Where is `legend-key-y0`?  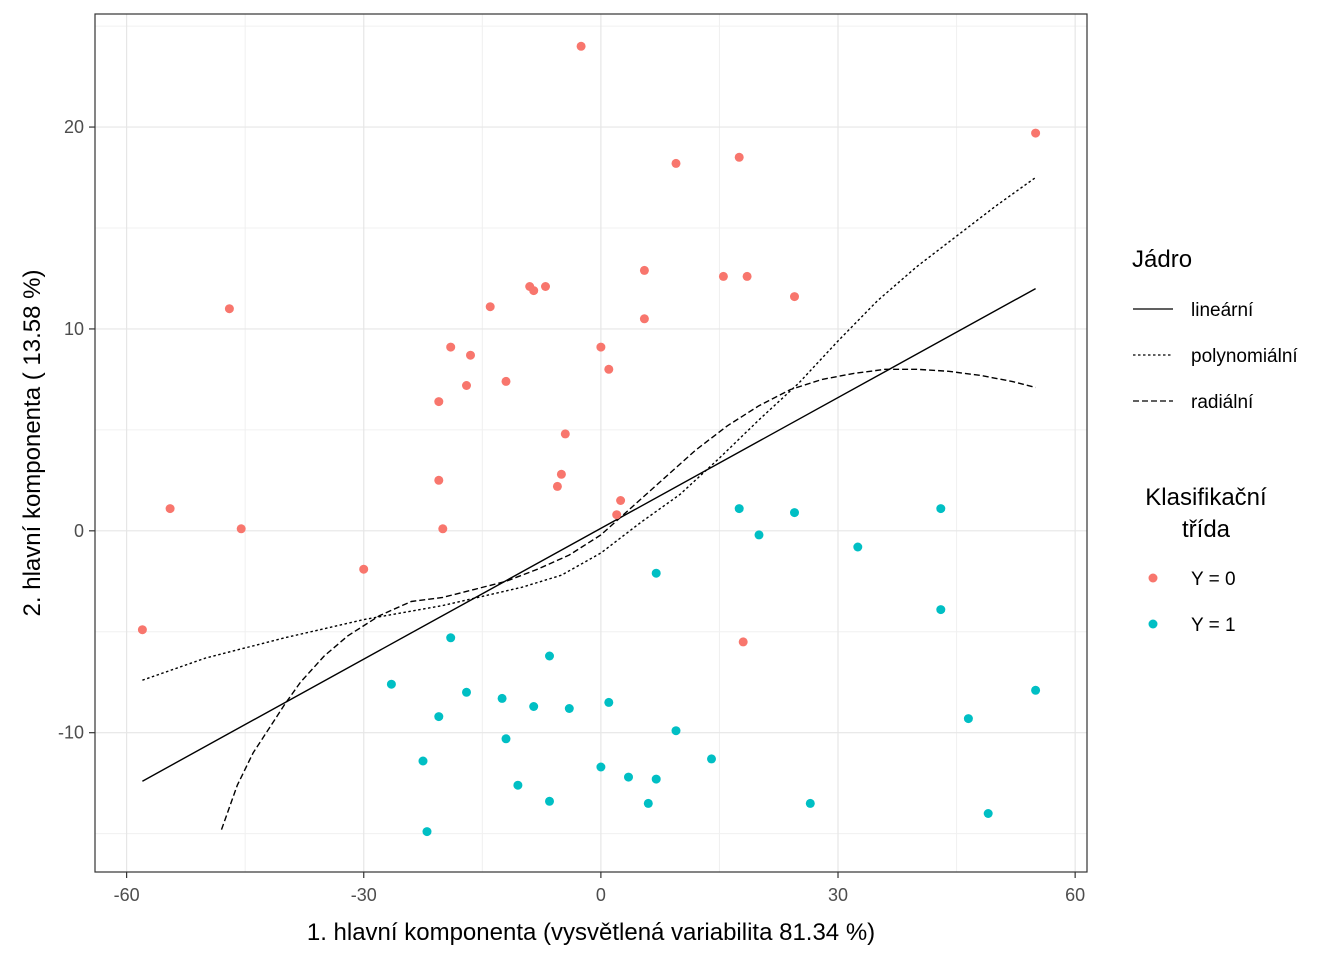
legend-key-y0 is located at coordinates (1153, 578).